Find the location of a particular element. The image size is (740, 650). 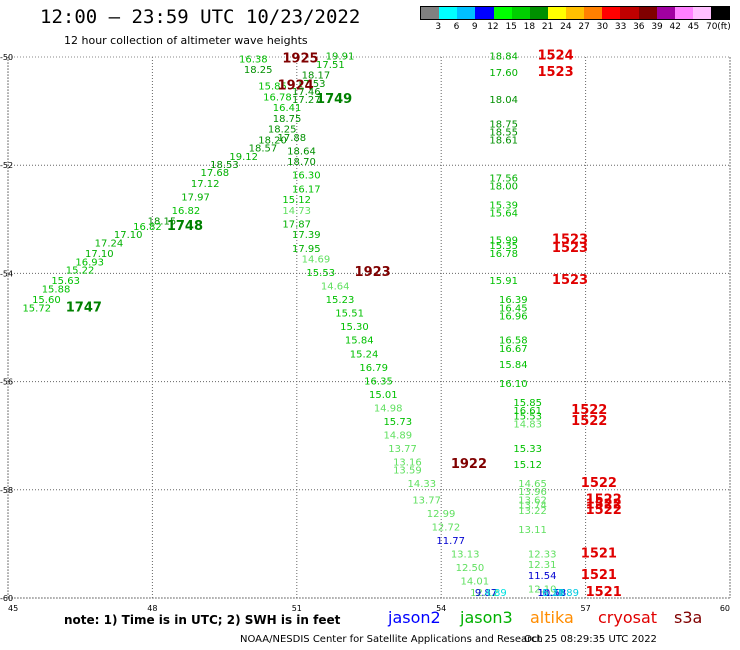

wave-height-value: 17.60 is located at coordinates (503, 73).